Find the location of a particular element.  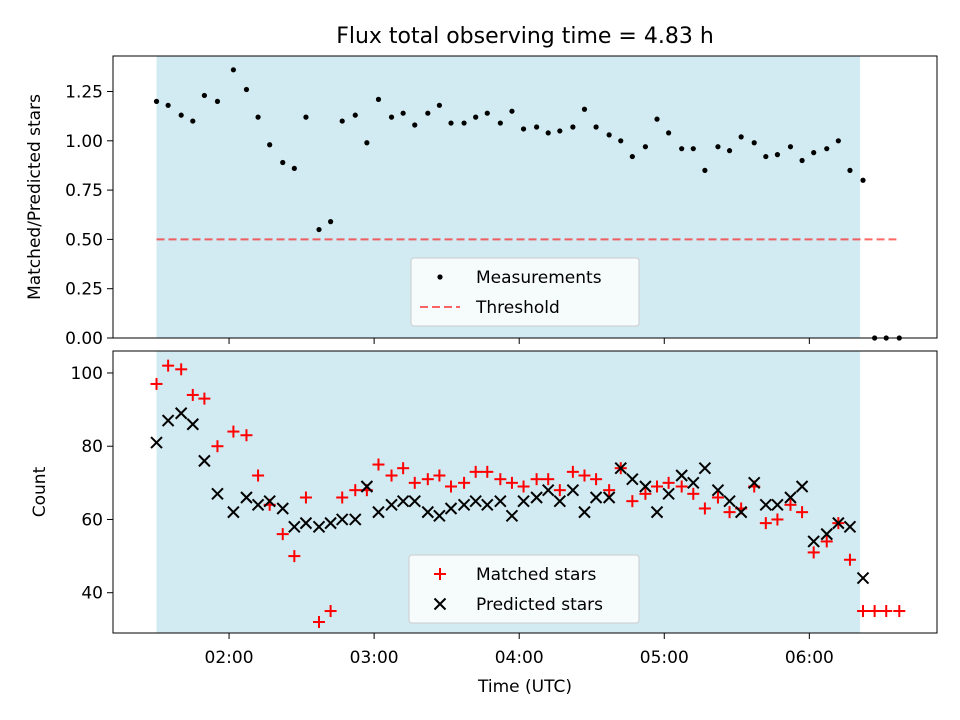

legend-plus is located at coordinates (440, 574).